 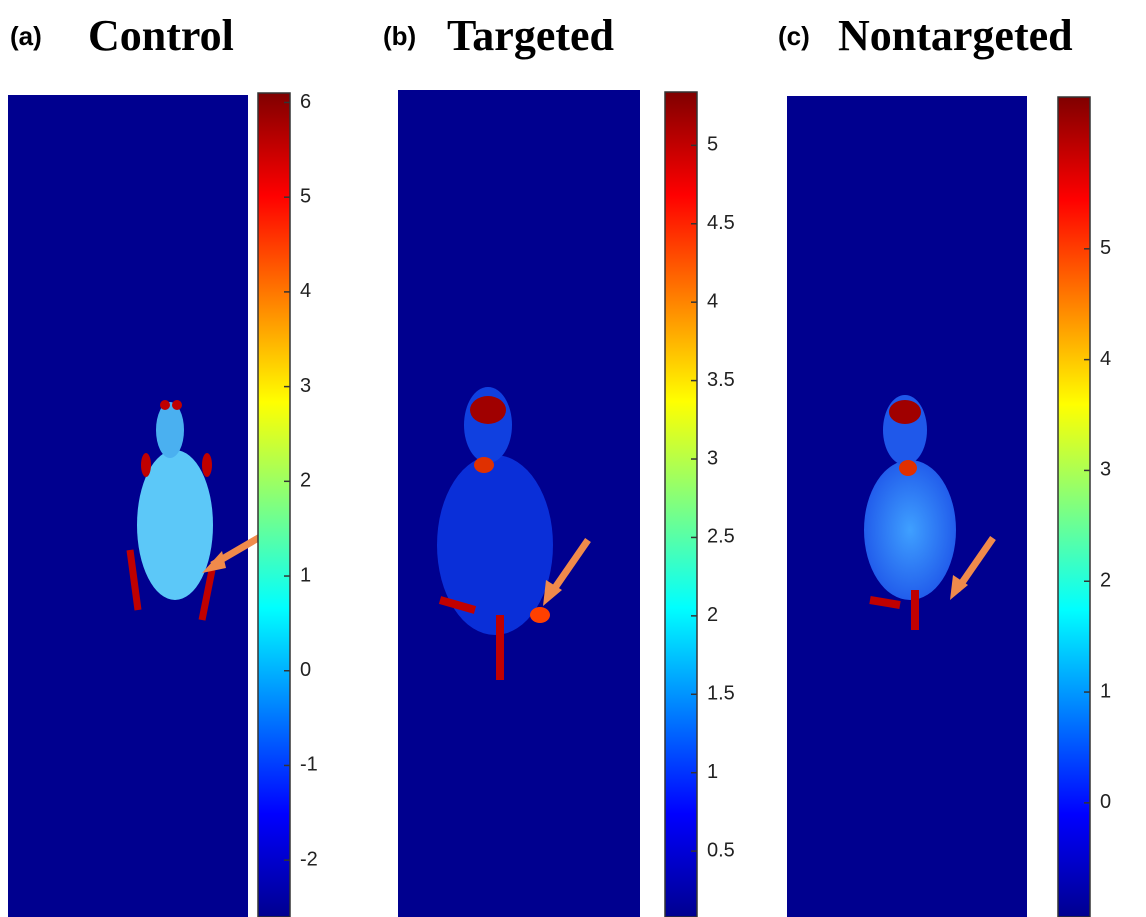 I want to click on colorbar-tick-label: -2, so click(x=309, y=859).